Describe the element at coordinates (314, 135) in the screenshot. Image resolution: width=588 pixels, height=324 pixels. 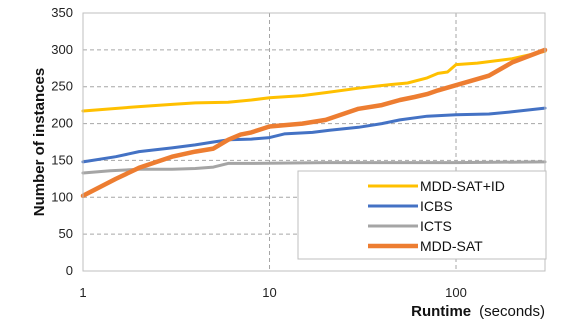
I see `series-line-icbs` at that location.